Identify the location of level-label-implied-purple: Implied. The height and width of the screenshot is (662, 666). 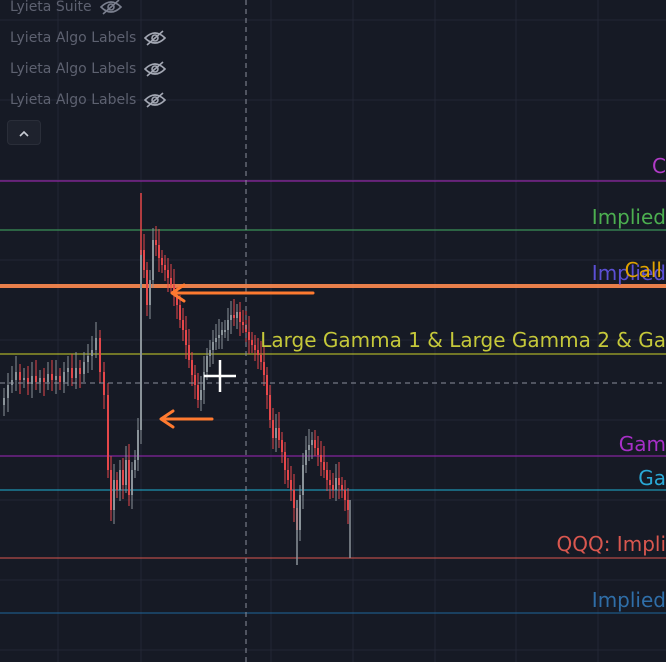
(628, 273).